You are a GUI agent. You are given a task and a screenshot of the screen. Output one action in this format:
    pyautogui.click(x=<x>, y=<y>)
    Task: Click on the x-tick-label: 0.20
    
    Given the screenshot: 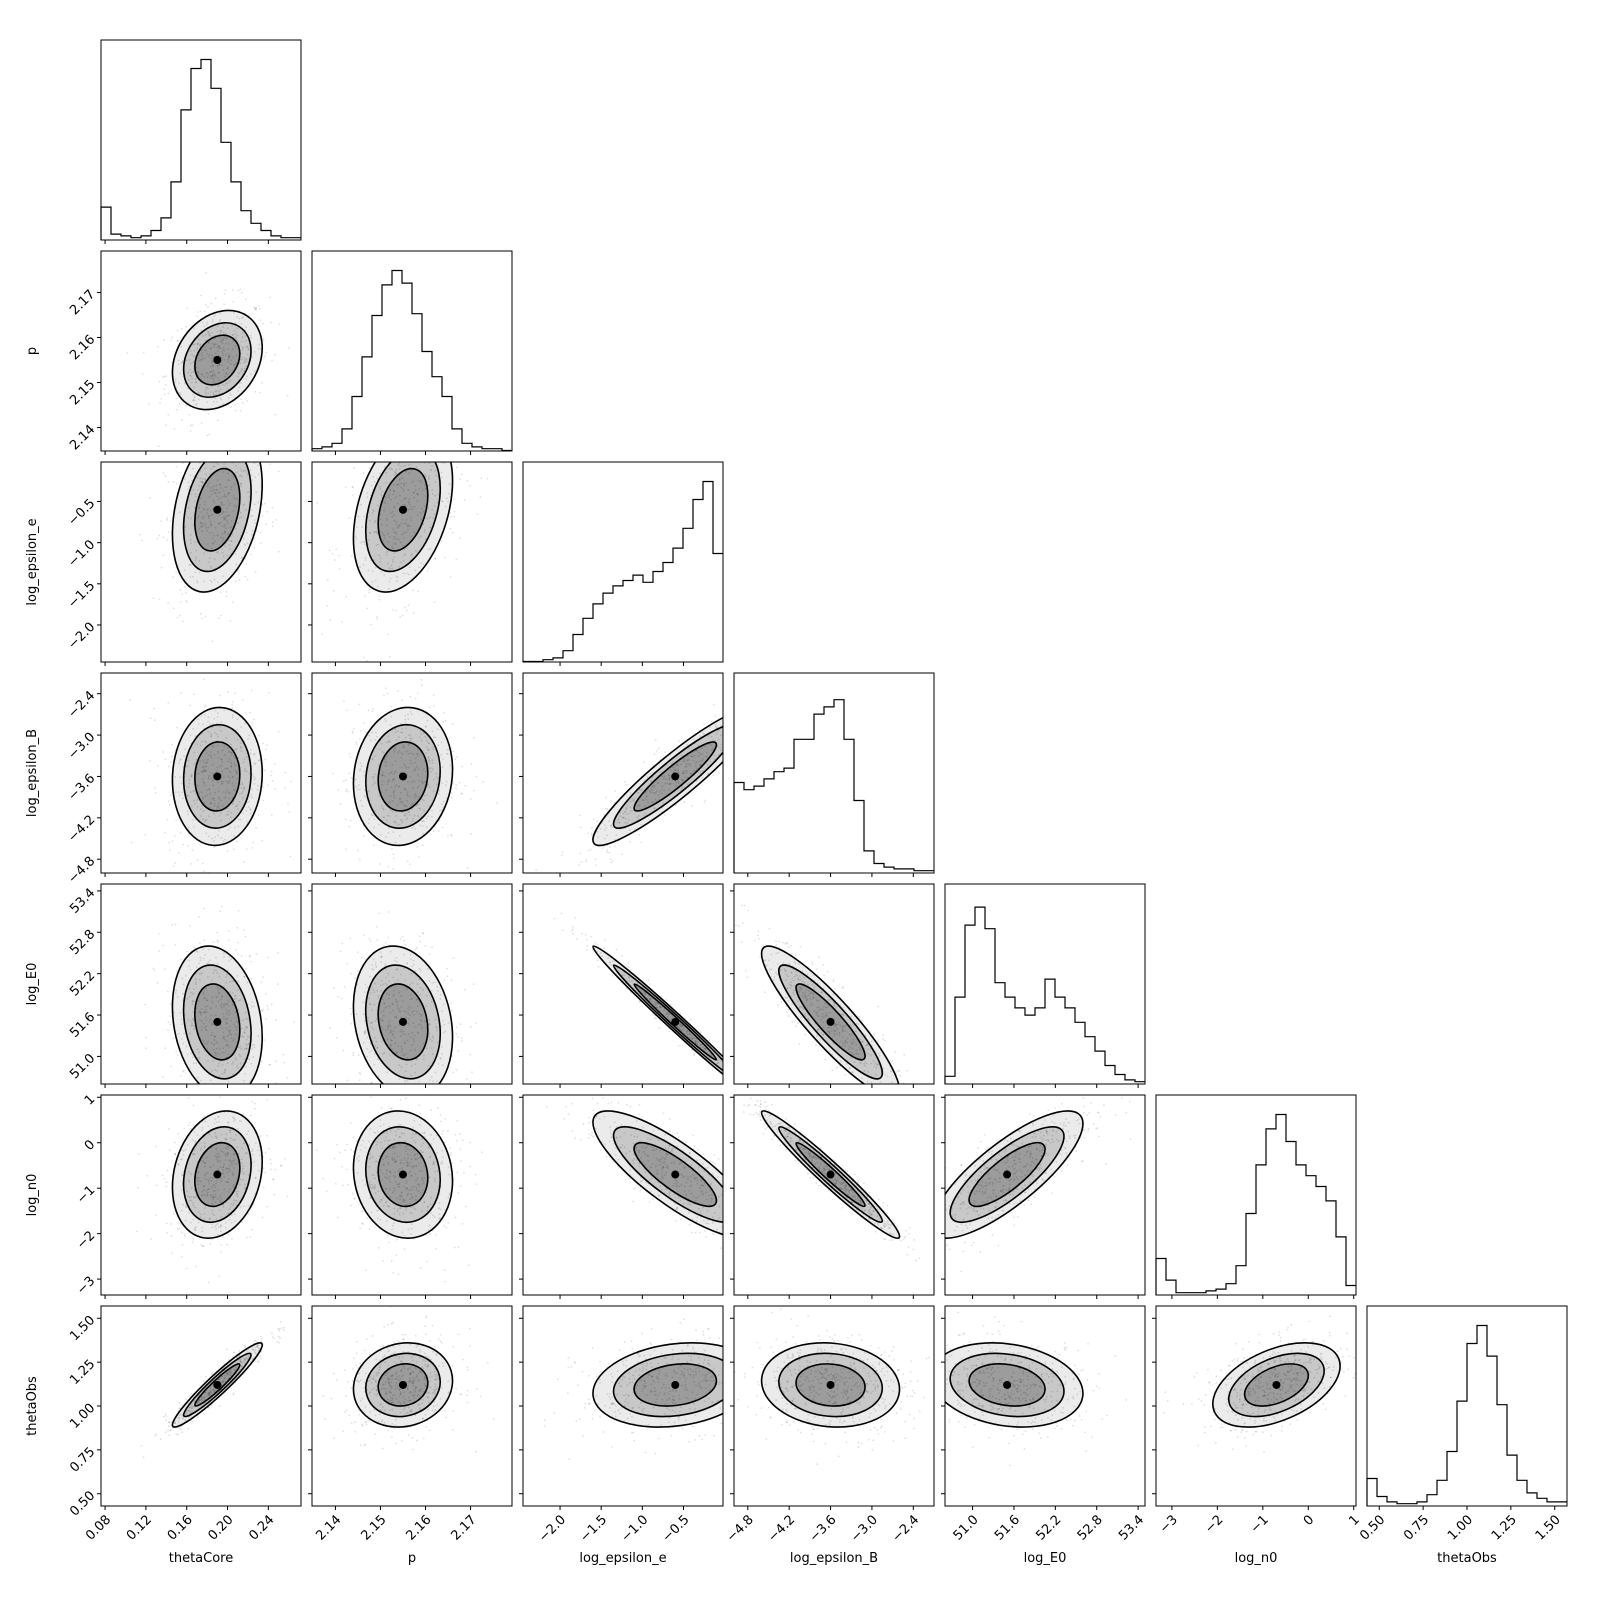 What is the action you would take?
    pyautogui.click(x=220, y=1527)
    